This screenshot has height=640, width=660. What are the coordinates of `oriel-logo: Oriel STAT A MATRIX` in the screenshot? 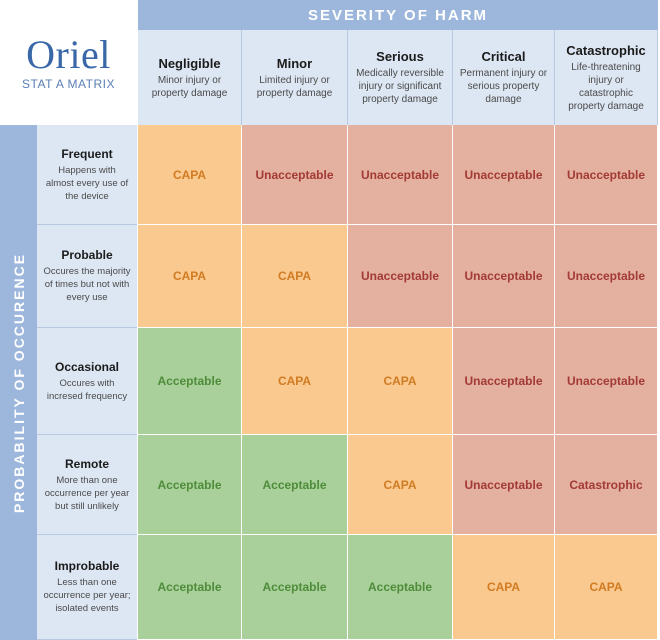 It's located at (68, 62).